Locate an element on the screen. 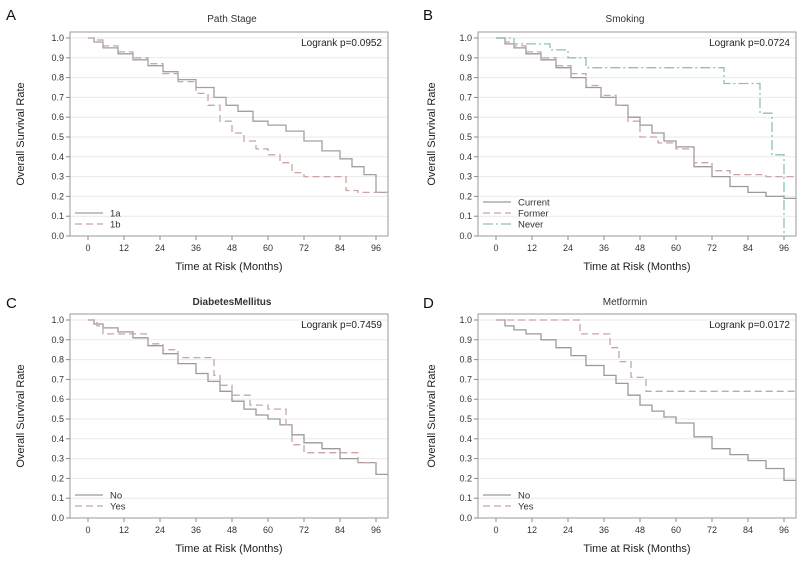 The height and width of the screenshot is (563, 800). legend-label: Yes is located at coordinates (118, 507).